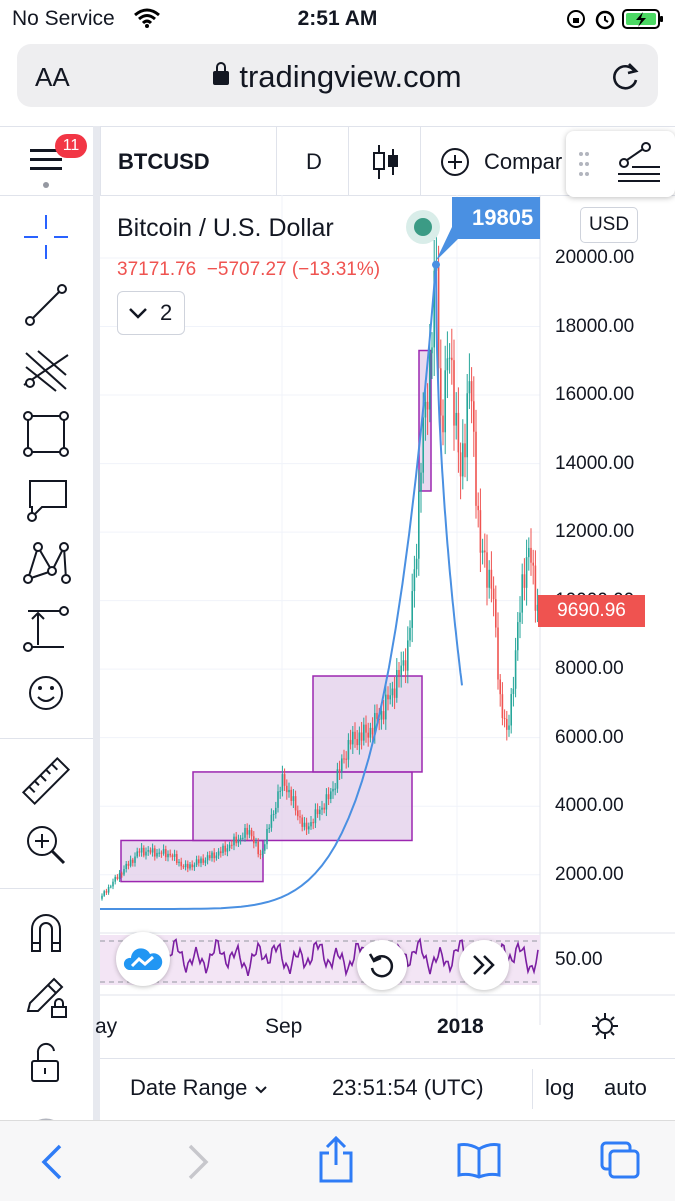  What do you see at coordinates (46, 237) in the screenshot?
I see `crosshair-icon` at bounding box center [46, 237].